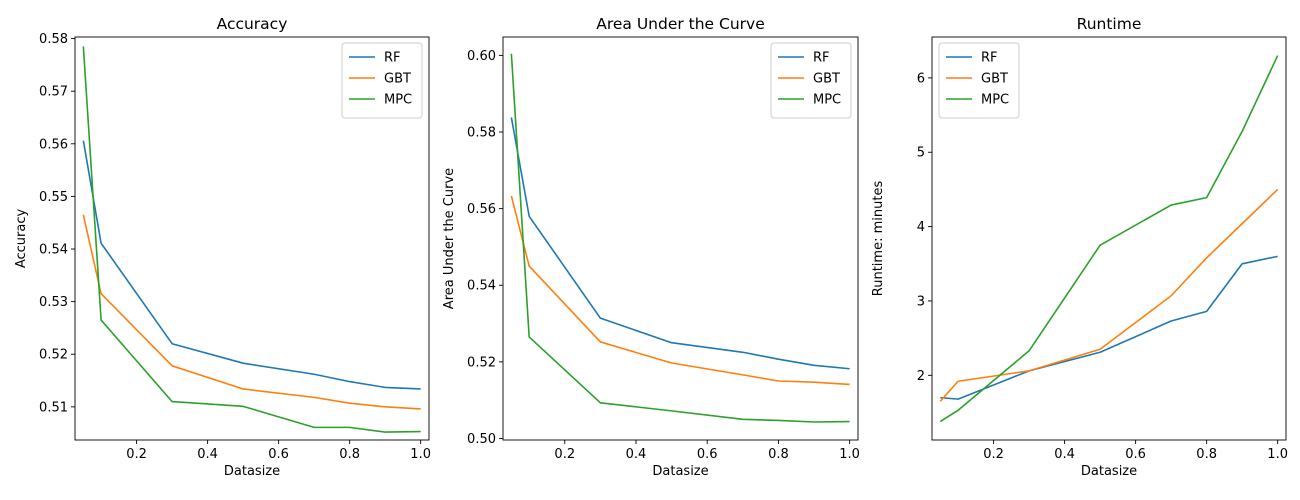 The height and width of the screenshot is (500, 1300). Describe the element at coordinates (53, 197) in the screenshot. I see `y-tick-label: 0.55` at that location.